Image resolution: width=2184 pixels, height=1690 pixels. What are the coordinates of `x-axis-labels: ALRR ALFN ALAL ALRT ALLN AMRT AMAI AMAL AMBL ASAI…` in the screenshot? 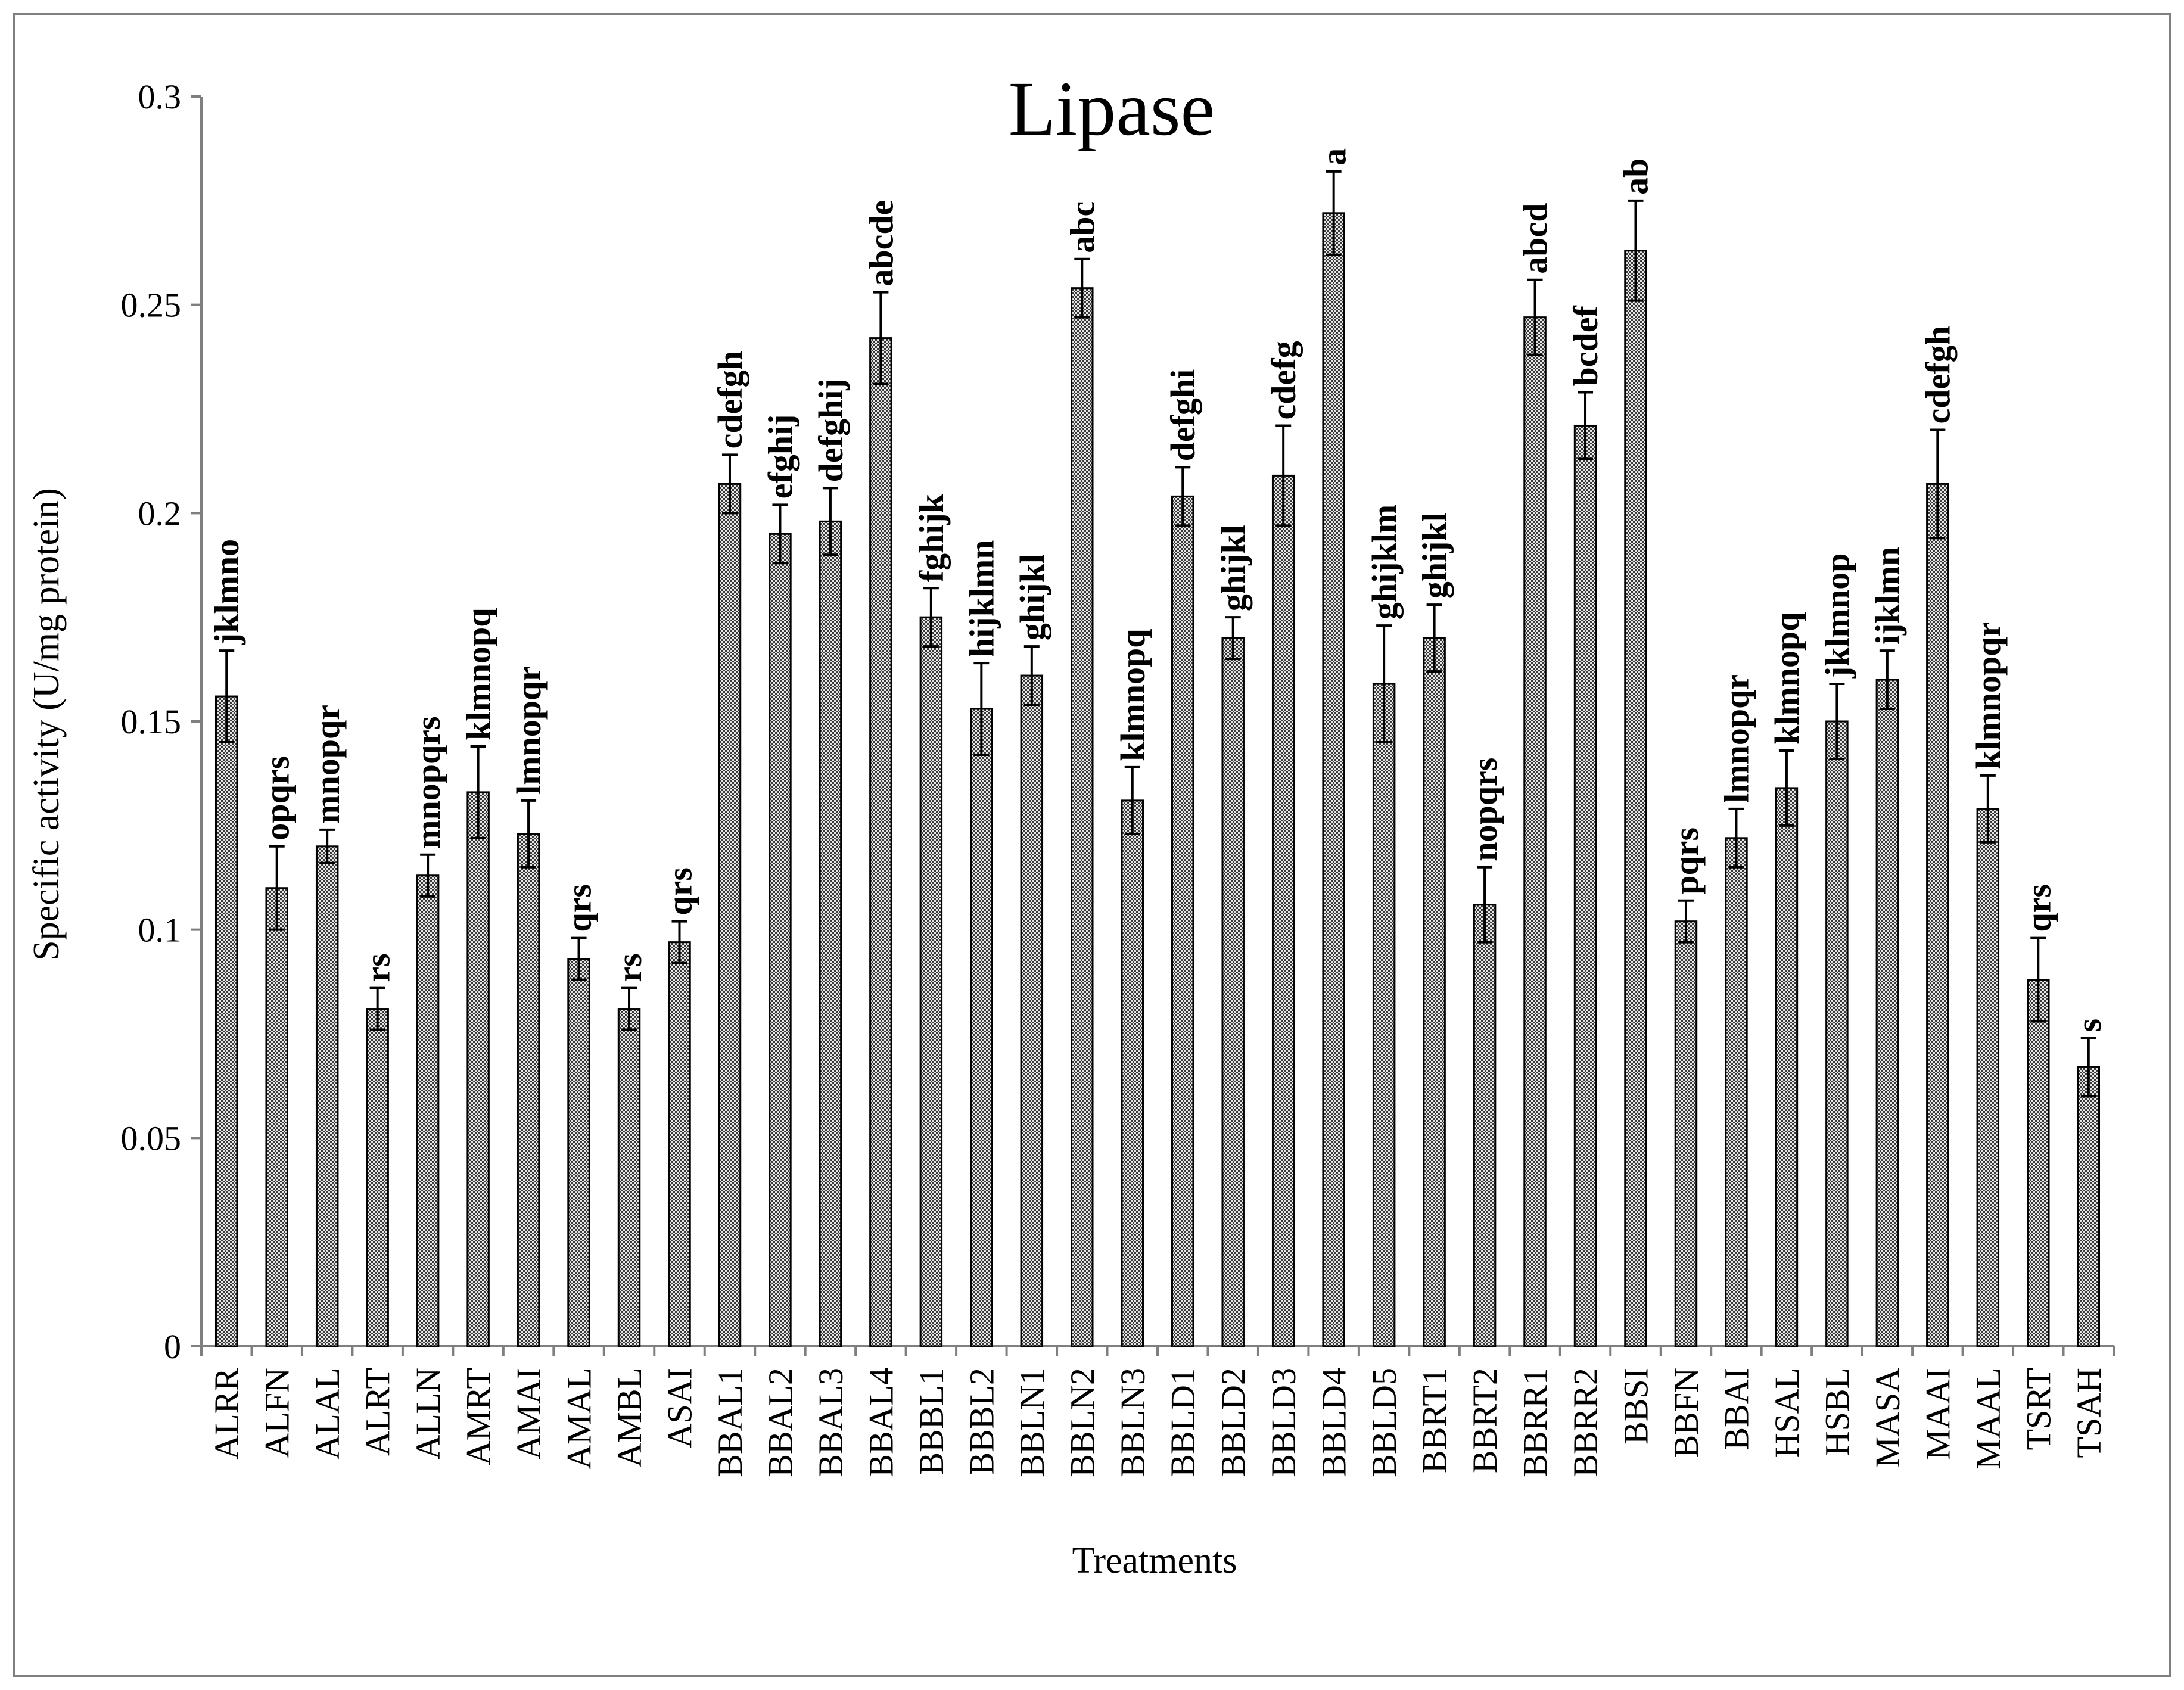 It's located at (1157, 1422).